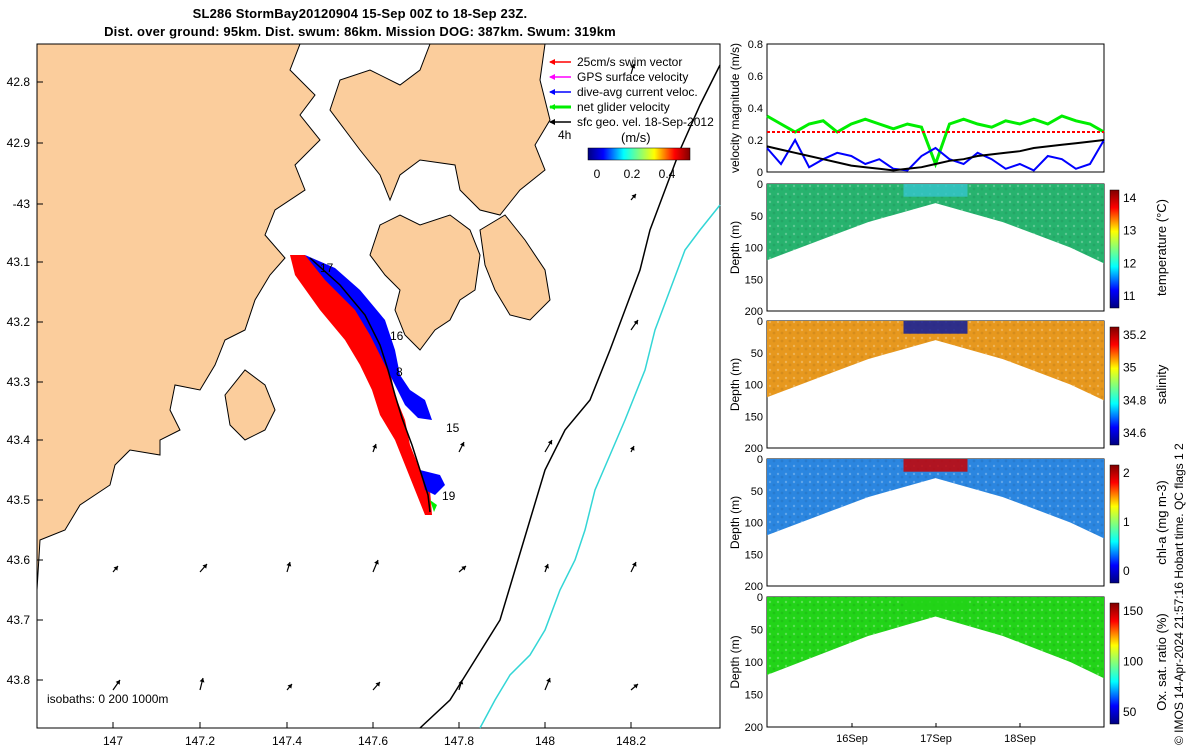  What do you see at coordinates (545, 741) in the screenshot?
I see `lon-tick-label: 148` at bounding box center [545, 741].